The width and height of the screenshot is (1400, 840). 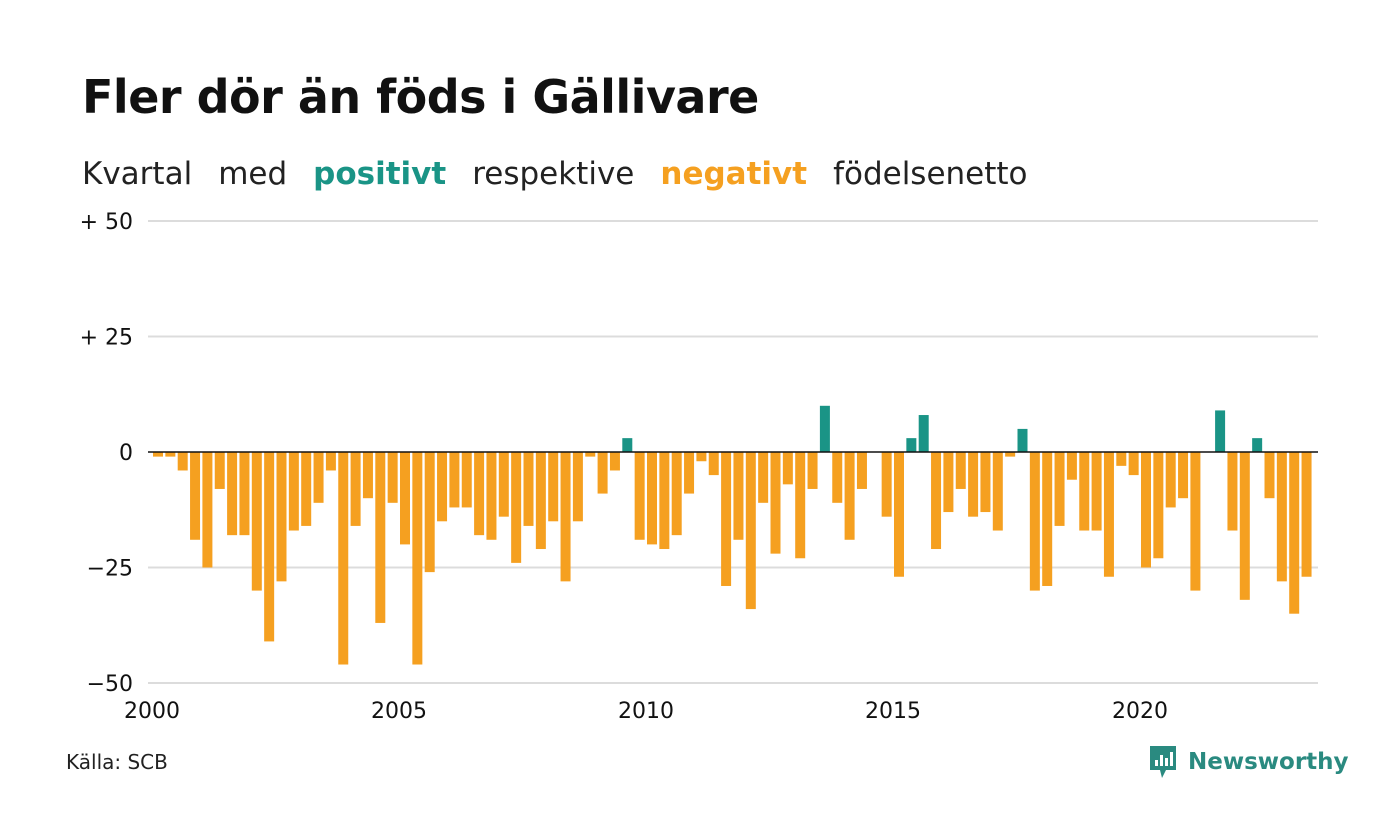 What do you see at coordinates (1140, 711) in the screenshot?
I see `x-tick-label: 2020` at bounding box center [1140, 711].